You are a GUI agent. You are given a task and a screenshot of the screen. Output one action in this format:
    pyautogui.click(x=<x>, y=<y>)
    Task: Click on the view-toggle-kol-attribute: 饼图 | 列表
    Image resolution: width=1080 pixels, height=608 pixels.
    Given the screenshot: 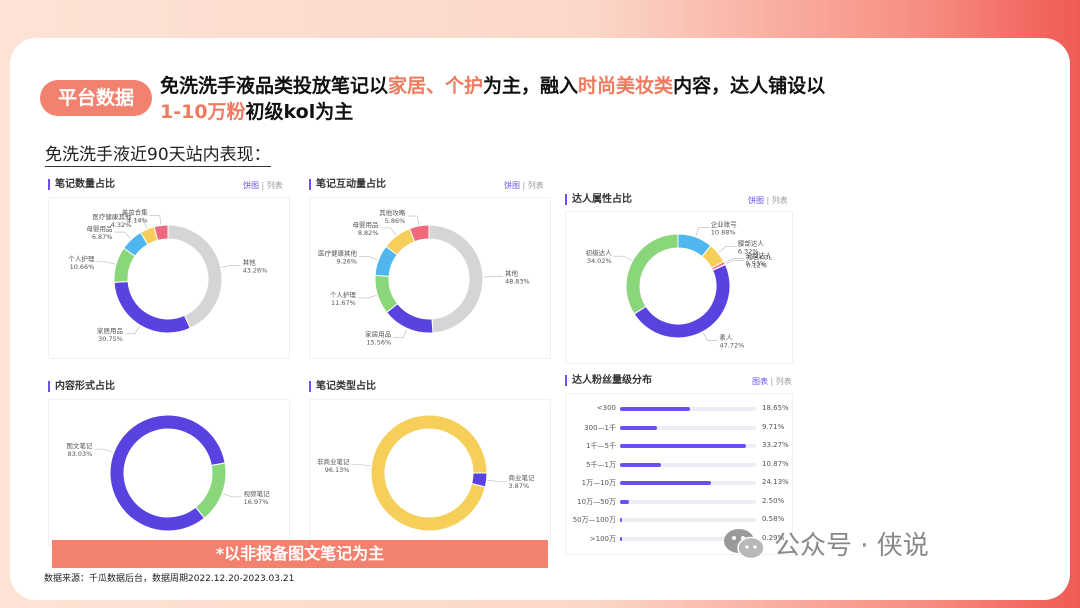 What is the action you would take?
    pyautogui.click(x=768, y=200)
    